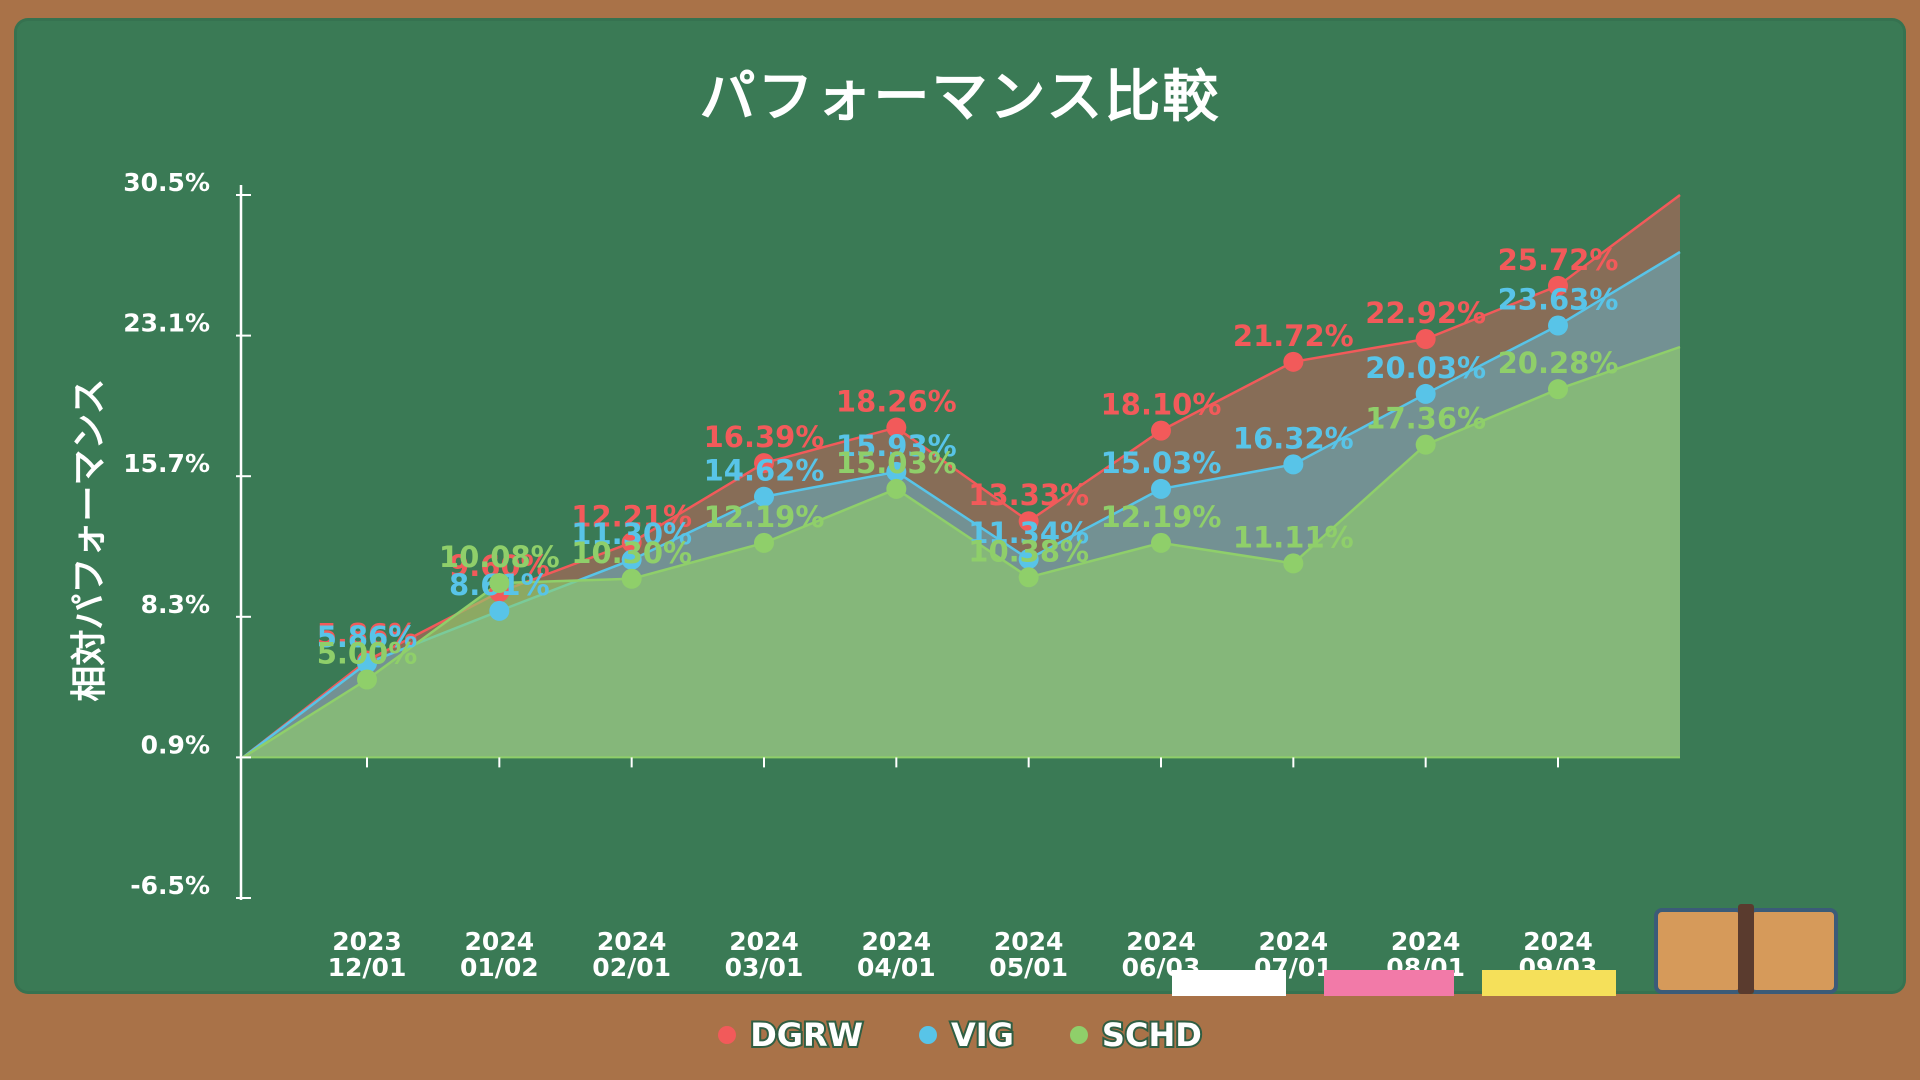 The height and width of the screenshot is (1080, 1920). What do you see at coordinates (1028, 954) in the screenshot?
I see `x-tick-label: 2024 05/01` at bounding box center [1028, 954].